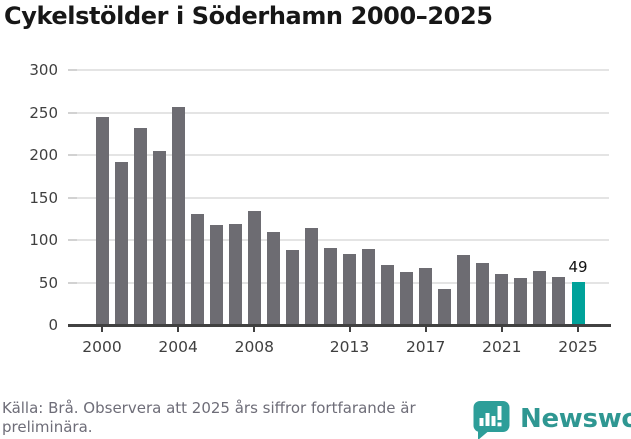 The height and width of the screenshot is (439, 631). Describe the element at coordinates (578, 267) in the screenshot. I see `highlight-value-label: 49` at that location.